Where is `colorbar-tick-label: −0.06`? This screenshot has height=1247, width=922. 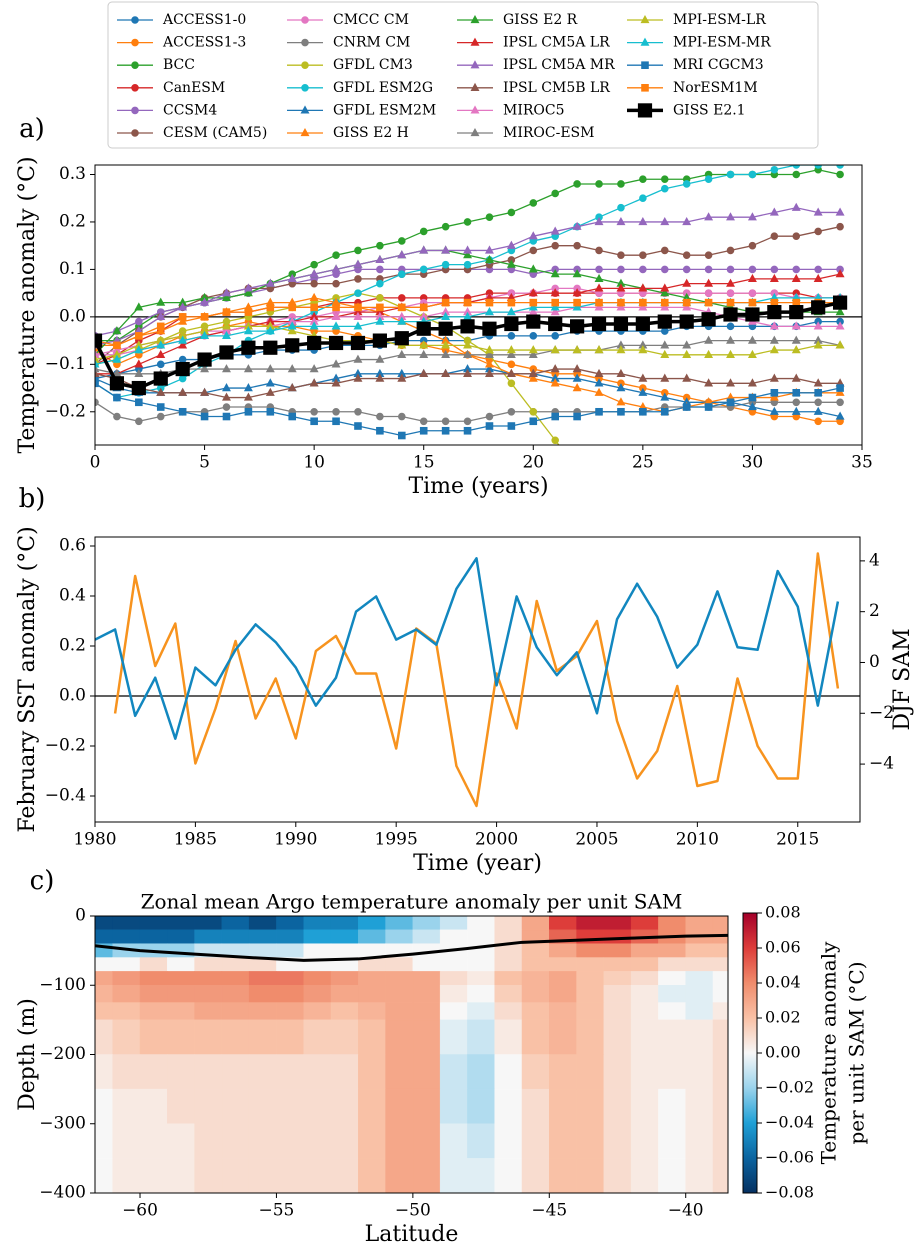 colorbar-tick-label: −0.06 is located at coordinates (789, 1157).